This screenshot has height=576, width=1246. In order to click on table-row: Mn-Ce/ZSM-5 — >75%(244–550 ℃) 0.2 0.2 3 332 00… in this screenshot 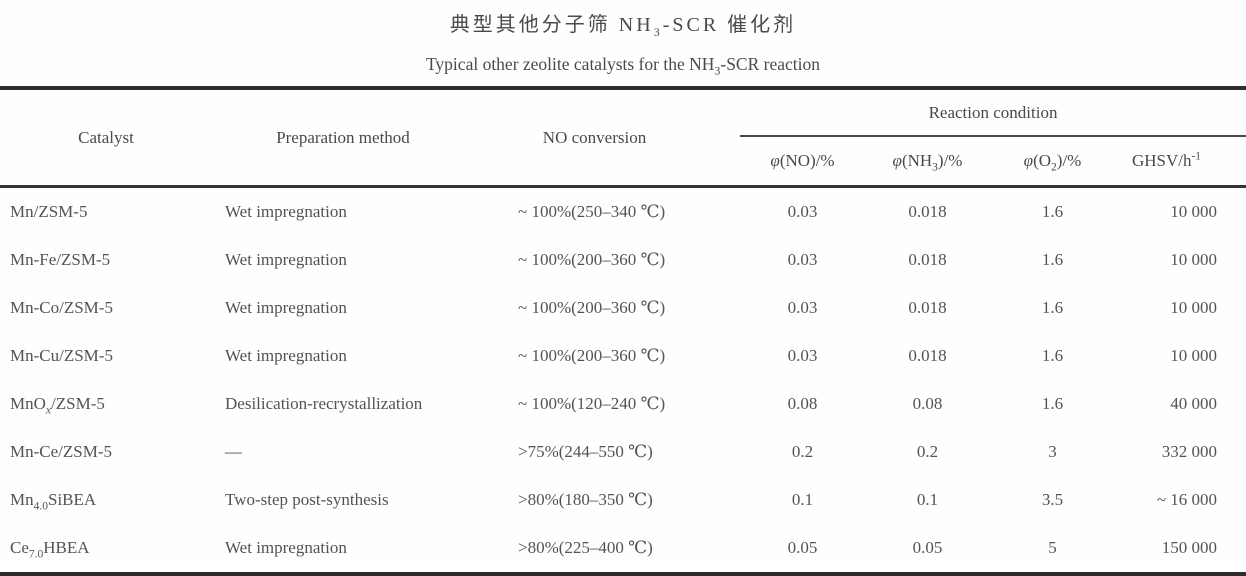, I will do `click(623, 452)`.